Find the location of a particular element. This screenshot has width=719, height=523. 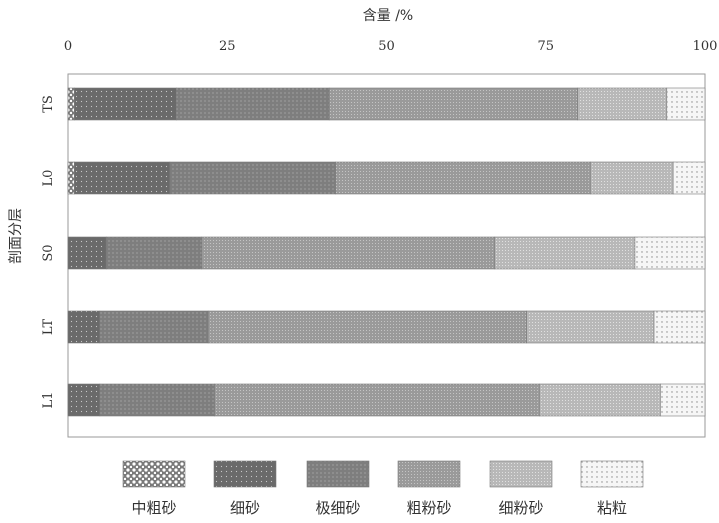

legend: 中粗砂 细砂 极细砂 粗粉砂 细粉砂 粘粒 is located at coordinates (383, 489).